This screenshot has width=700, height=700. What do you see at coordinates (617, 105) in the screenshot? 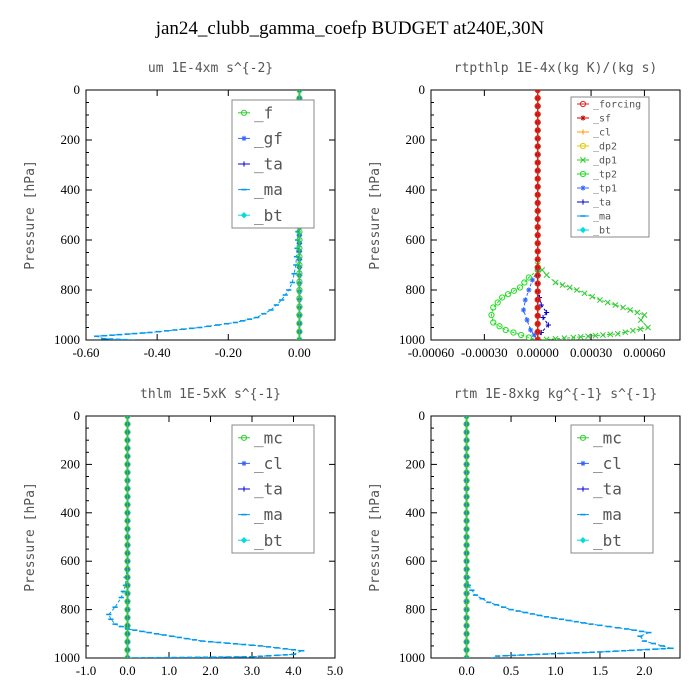
I see `legend-label: _forcing` at bounding box center [617, 105].